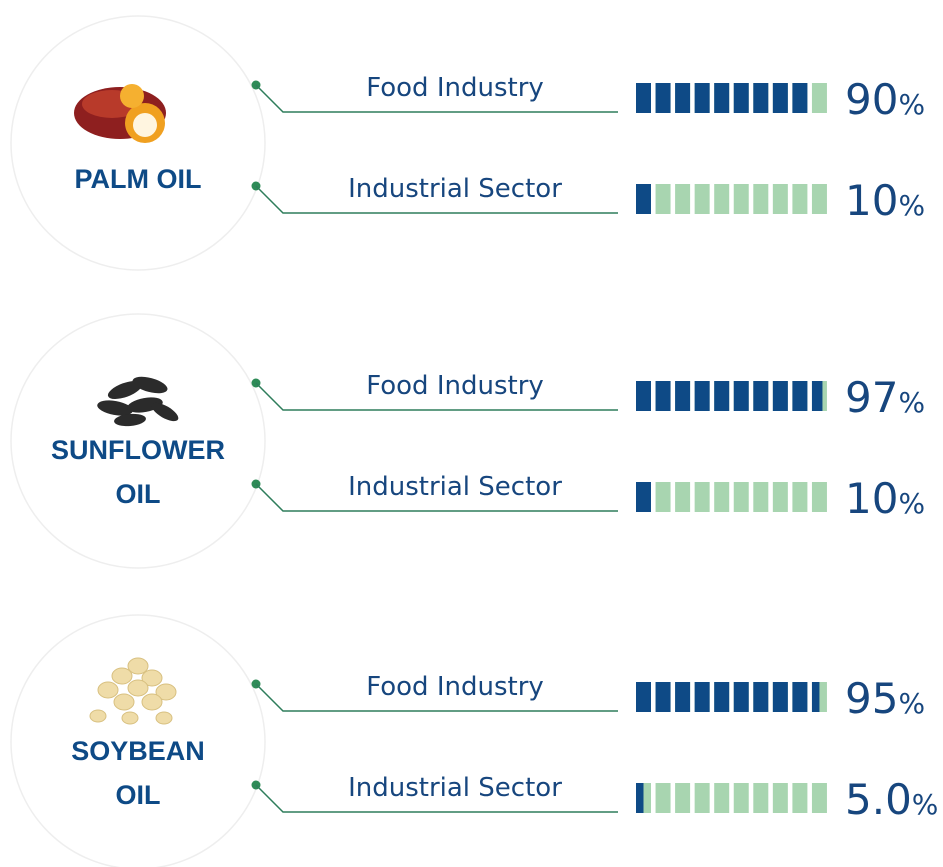 This screenshot has width=943, height=867. What do you see at coordinates (885, 397) in the screenshot?
I see `percent-label: 97%` at bounding box center [885, 397].